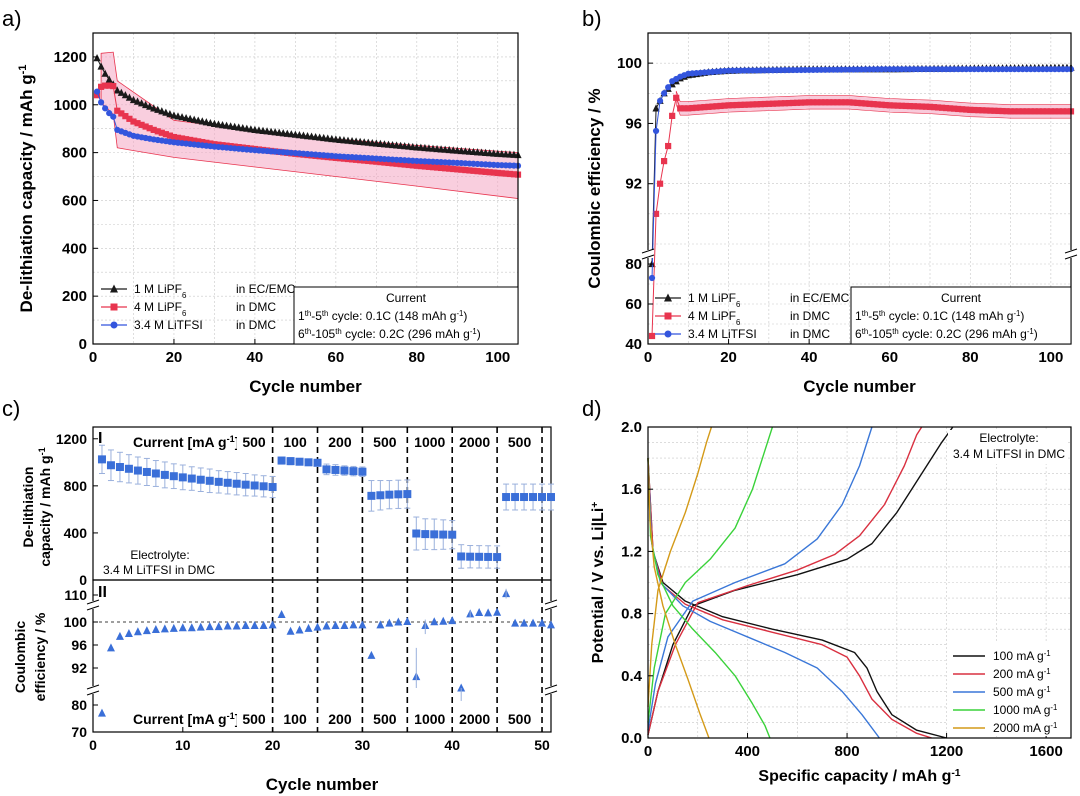  What do you see at coordinates (168, 325) in the screenshot?
I see `text-part: 3.4 M LiTFSI` at bounding box center [168, 325].